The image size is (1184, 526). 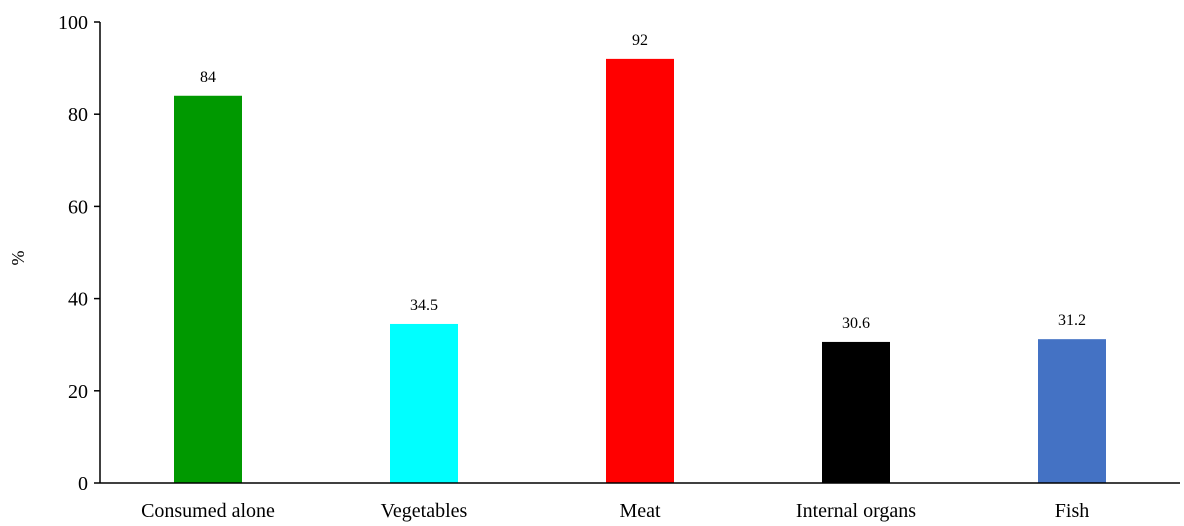 What do you see at coordinates (208, 511) in the screenshot?
I see `category-label: Consumed alone` at bounding box center [208, 511].